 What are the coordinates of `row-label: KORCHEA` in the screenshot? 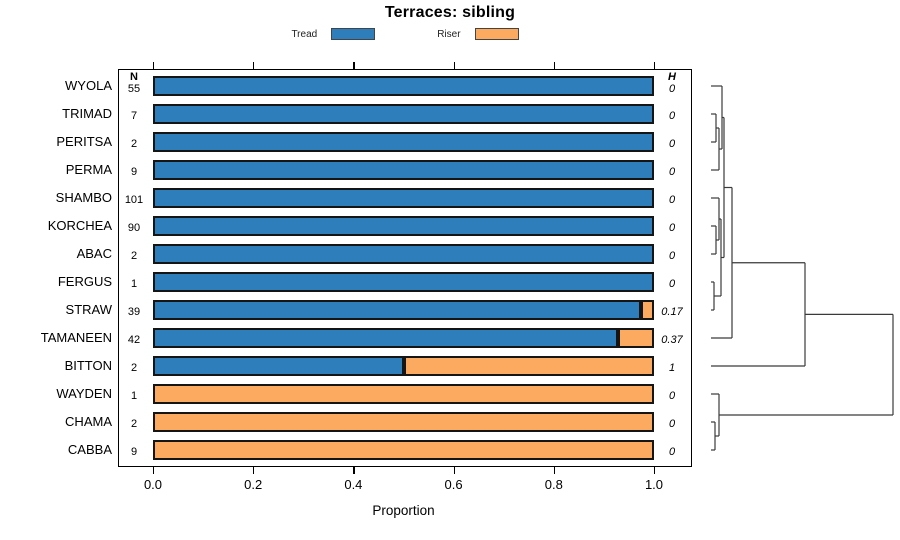 It's located at (79, 225).